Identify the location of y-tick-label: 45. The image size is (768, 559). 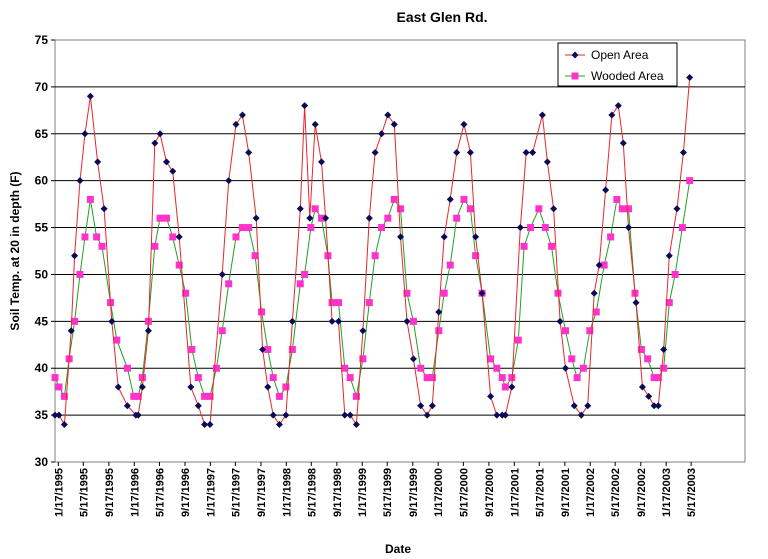
(42, 321).